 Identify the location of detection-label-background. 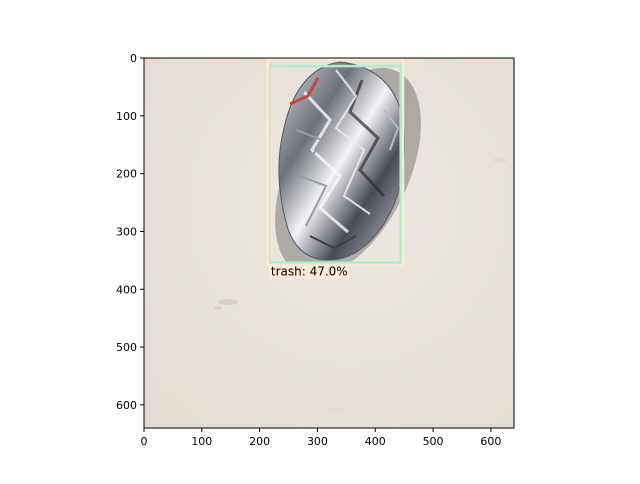
(308, 271).